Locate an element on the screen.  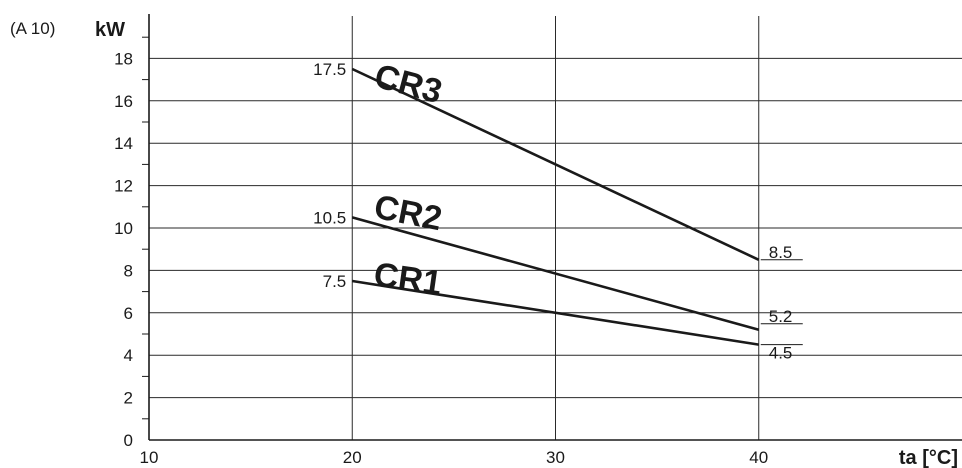
data-label: 10.5 is located at coordinates (329, 217).